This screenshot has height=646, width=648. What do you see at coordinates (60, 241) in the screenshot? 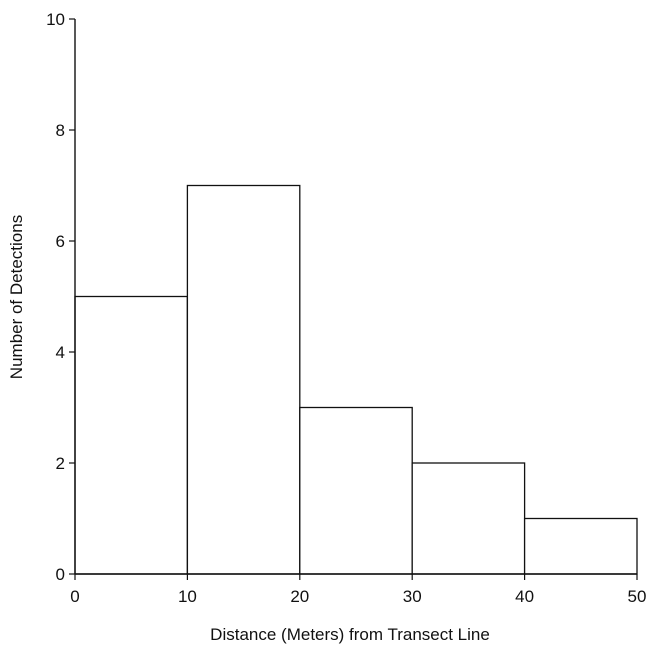
I see `y-tick-label-3: 6` at bounding box center [60, 241].